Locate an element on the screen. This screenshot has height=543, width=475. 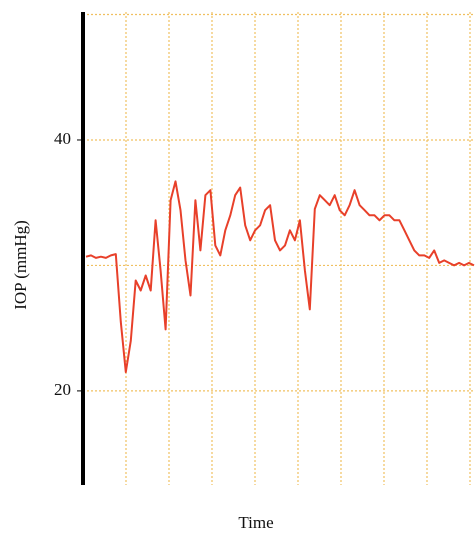
y-axis-label: IOP (mmHg) is located at coordinates (20, 265).